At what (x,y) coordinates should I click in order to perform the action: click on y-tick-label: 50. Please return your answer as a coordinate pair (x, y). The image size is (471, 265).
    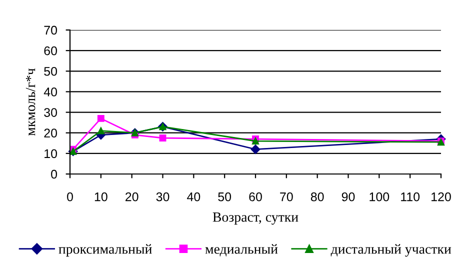
    Looking at the image, I should click on (51, 71).